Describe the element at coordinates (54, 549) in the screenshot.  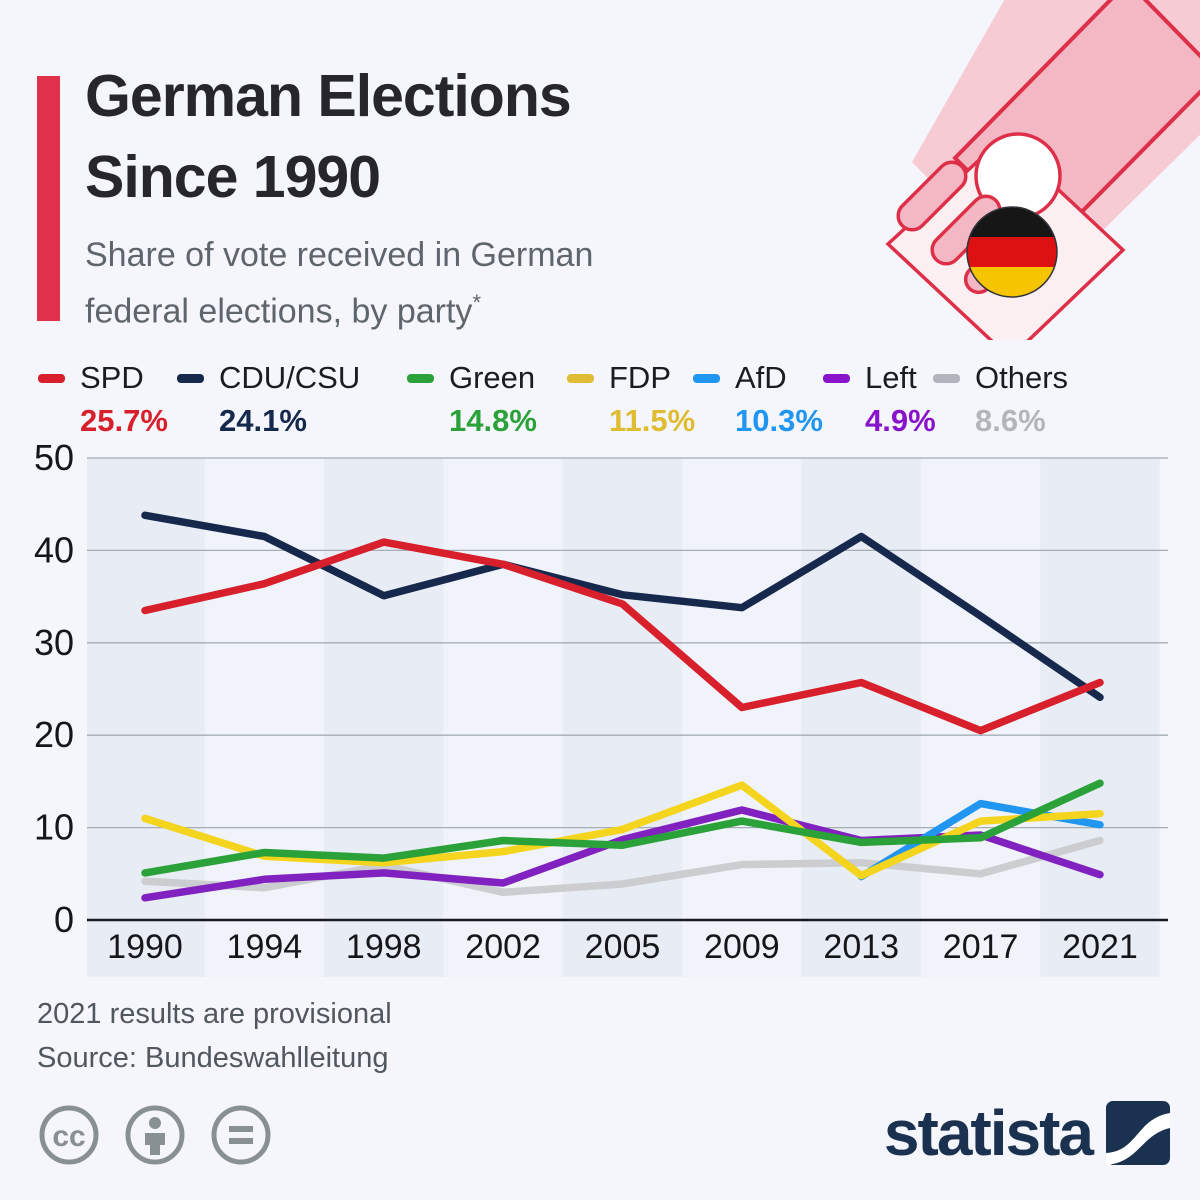
I see `y-axis-tick-label: 40` at that location.